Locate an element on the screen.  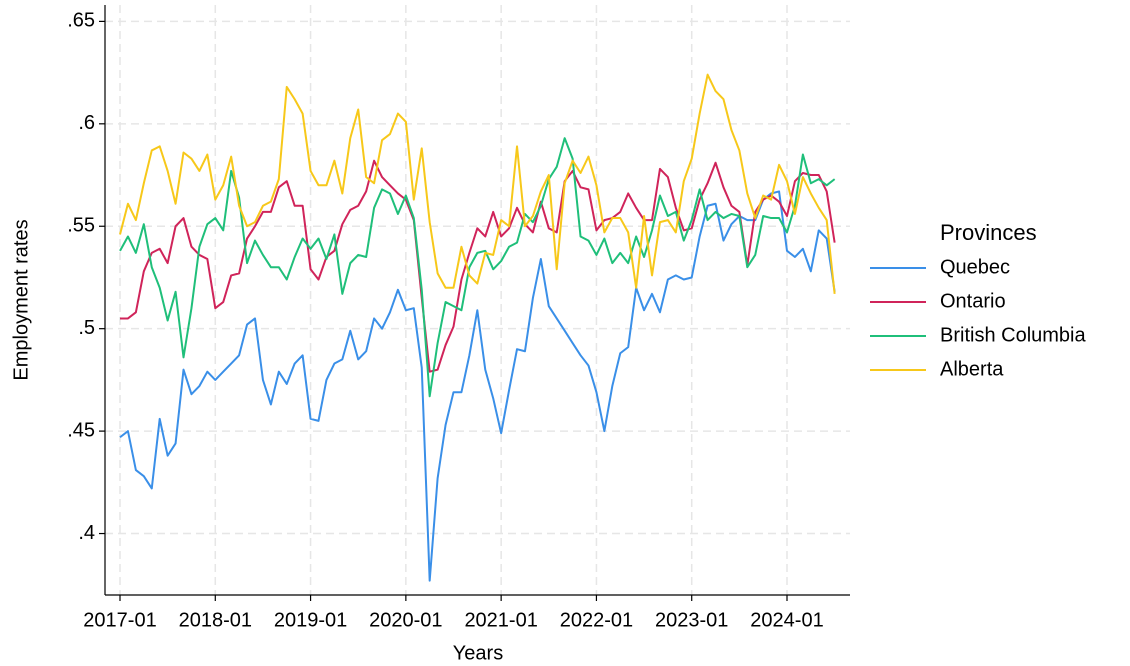
y-tick-label: .55 is located at coordinates (81, 226).